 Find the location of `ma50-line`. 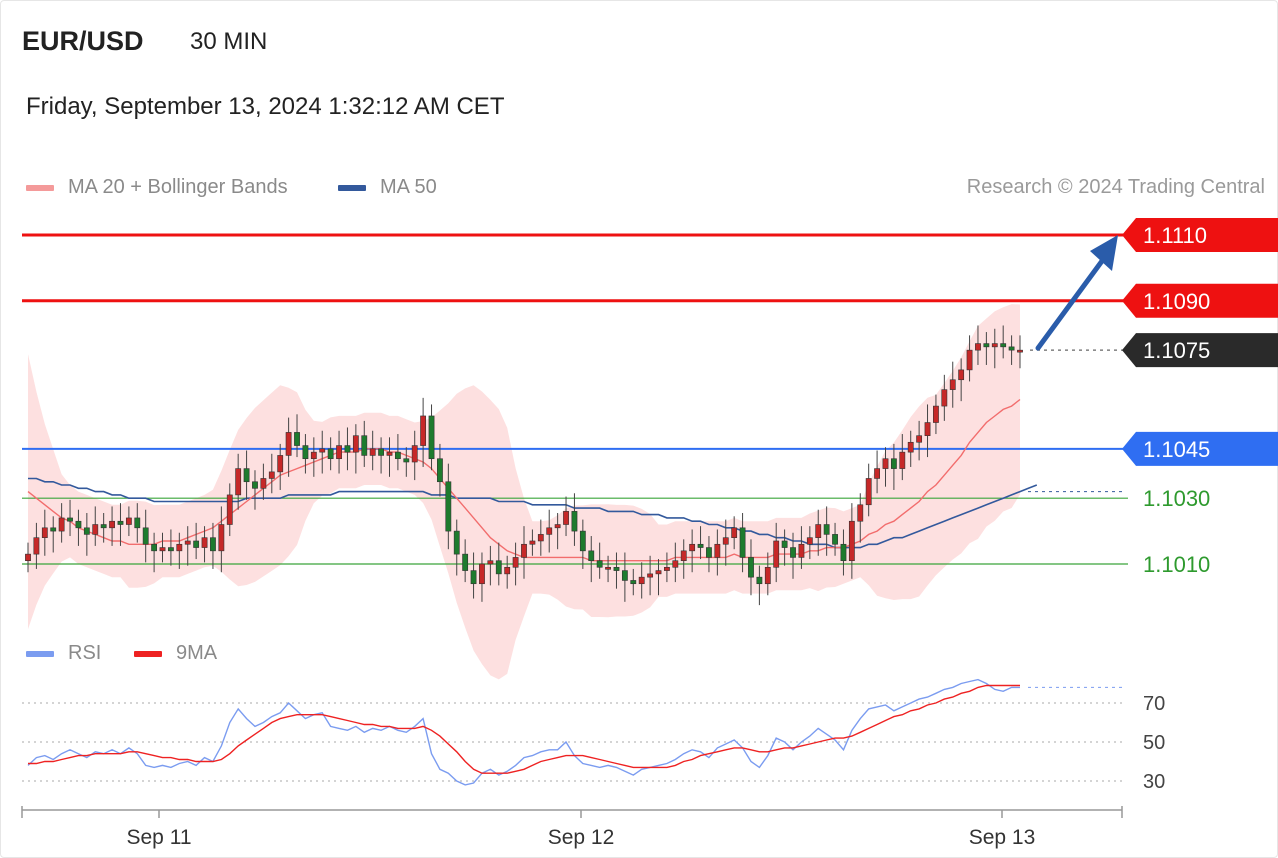

ma50-line is located at coordinates (533, 513).